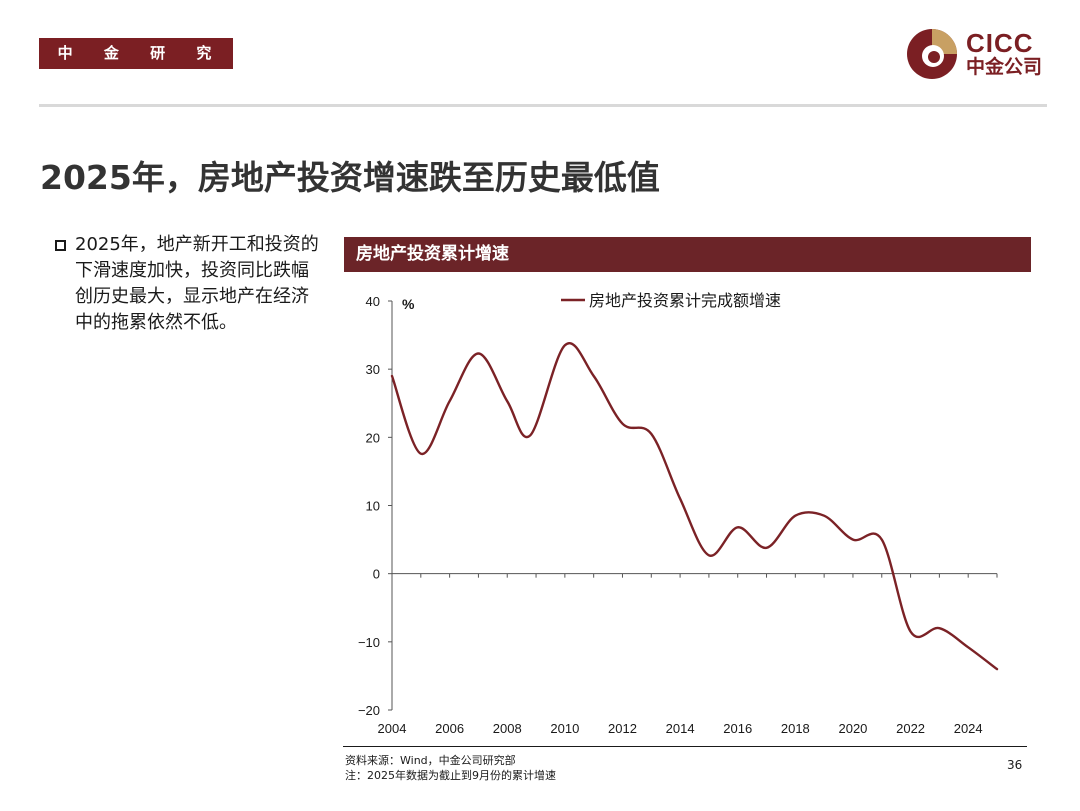  What do you see at coordinates (622, 728) in the screenshot?
I see `x-tick-label: 2012` at bounding box center [622, 728].